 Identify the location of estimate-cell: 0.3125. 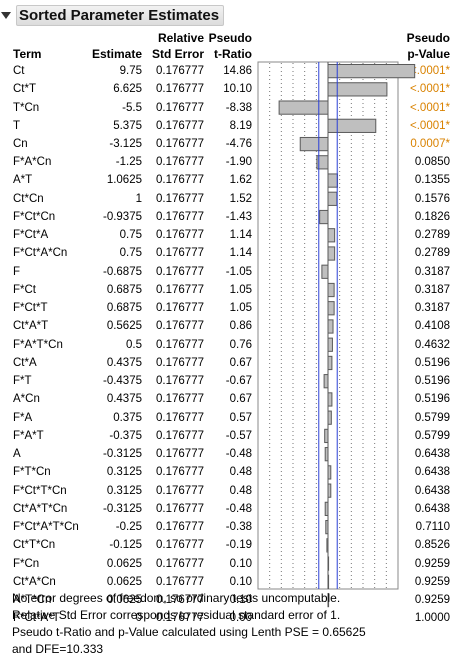
(124, 472).